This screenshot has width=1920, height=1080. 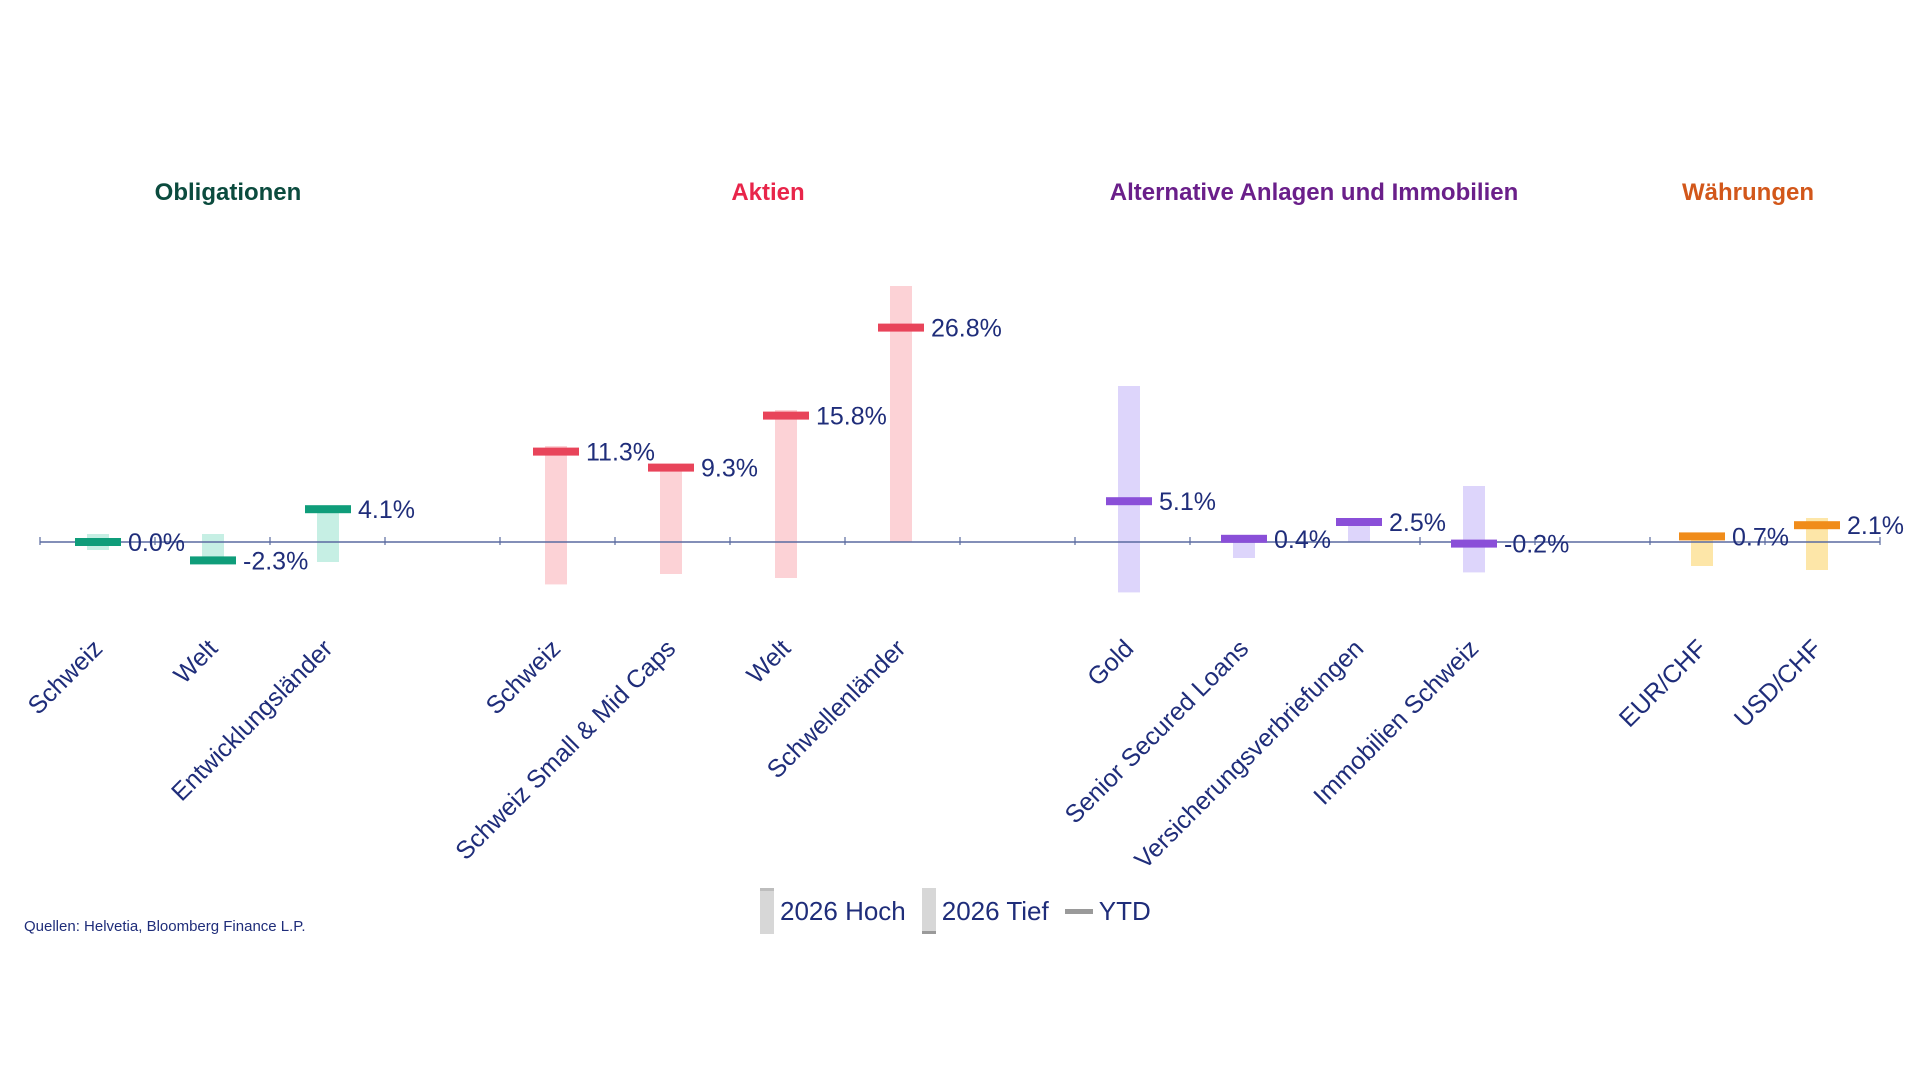 What do you see at coordinates (275, 561) in the screenshot?
I see `value-label: -2.3%` at bounding box center [275, 561].